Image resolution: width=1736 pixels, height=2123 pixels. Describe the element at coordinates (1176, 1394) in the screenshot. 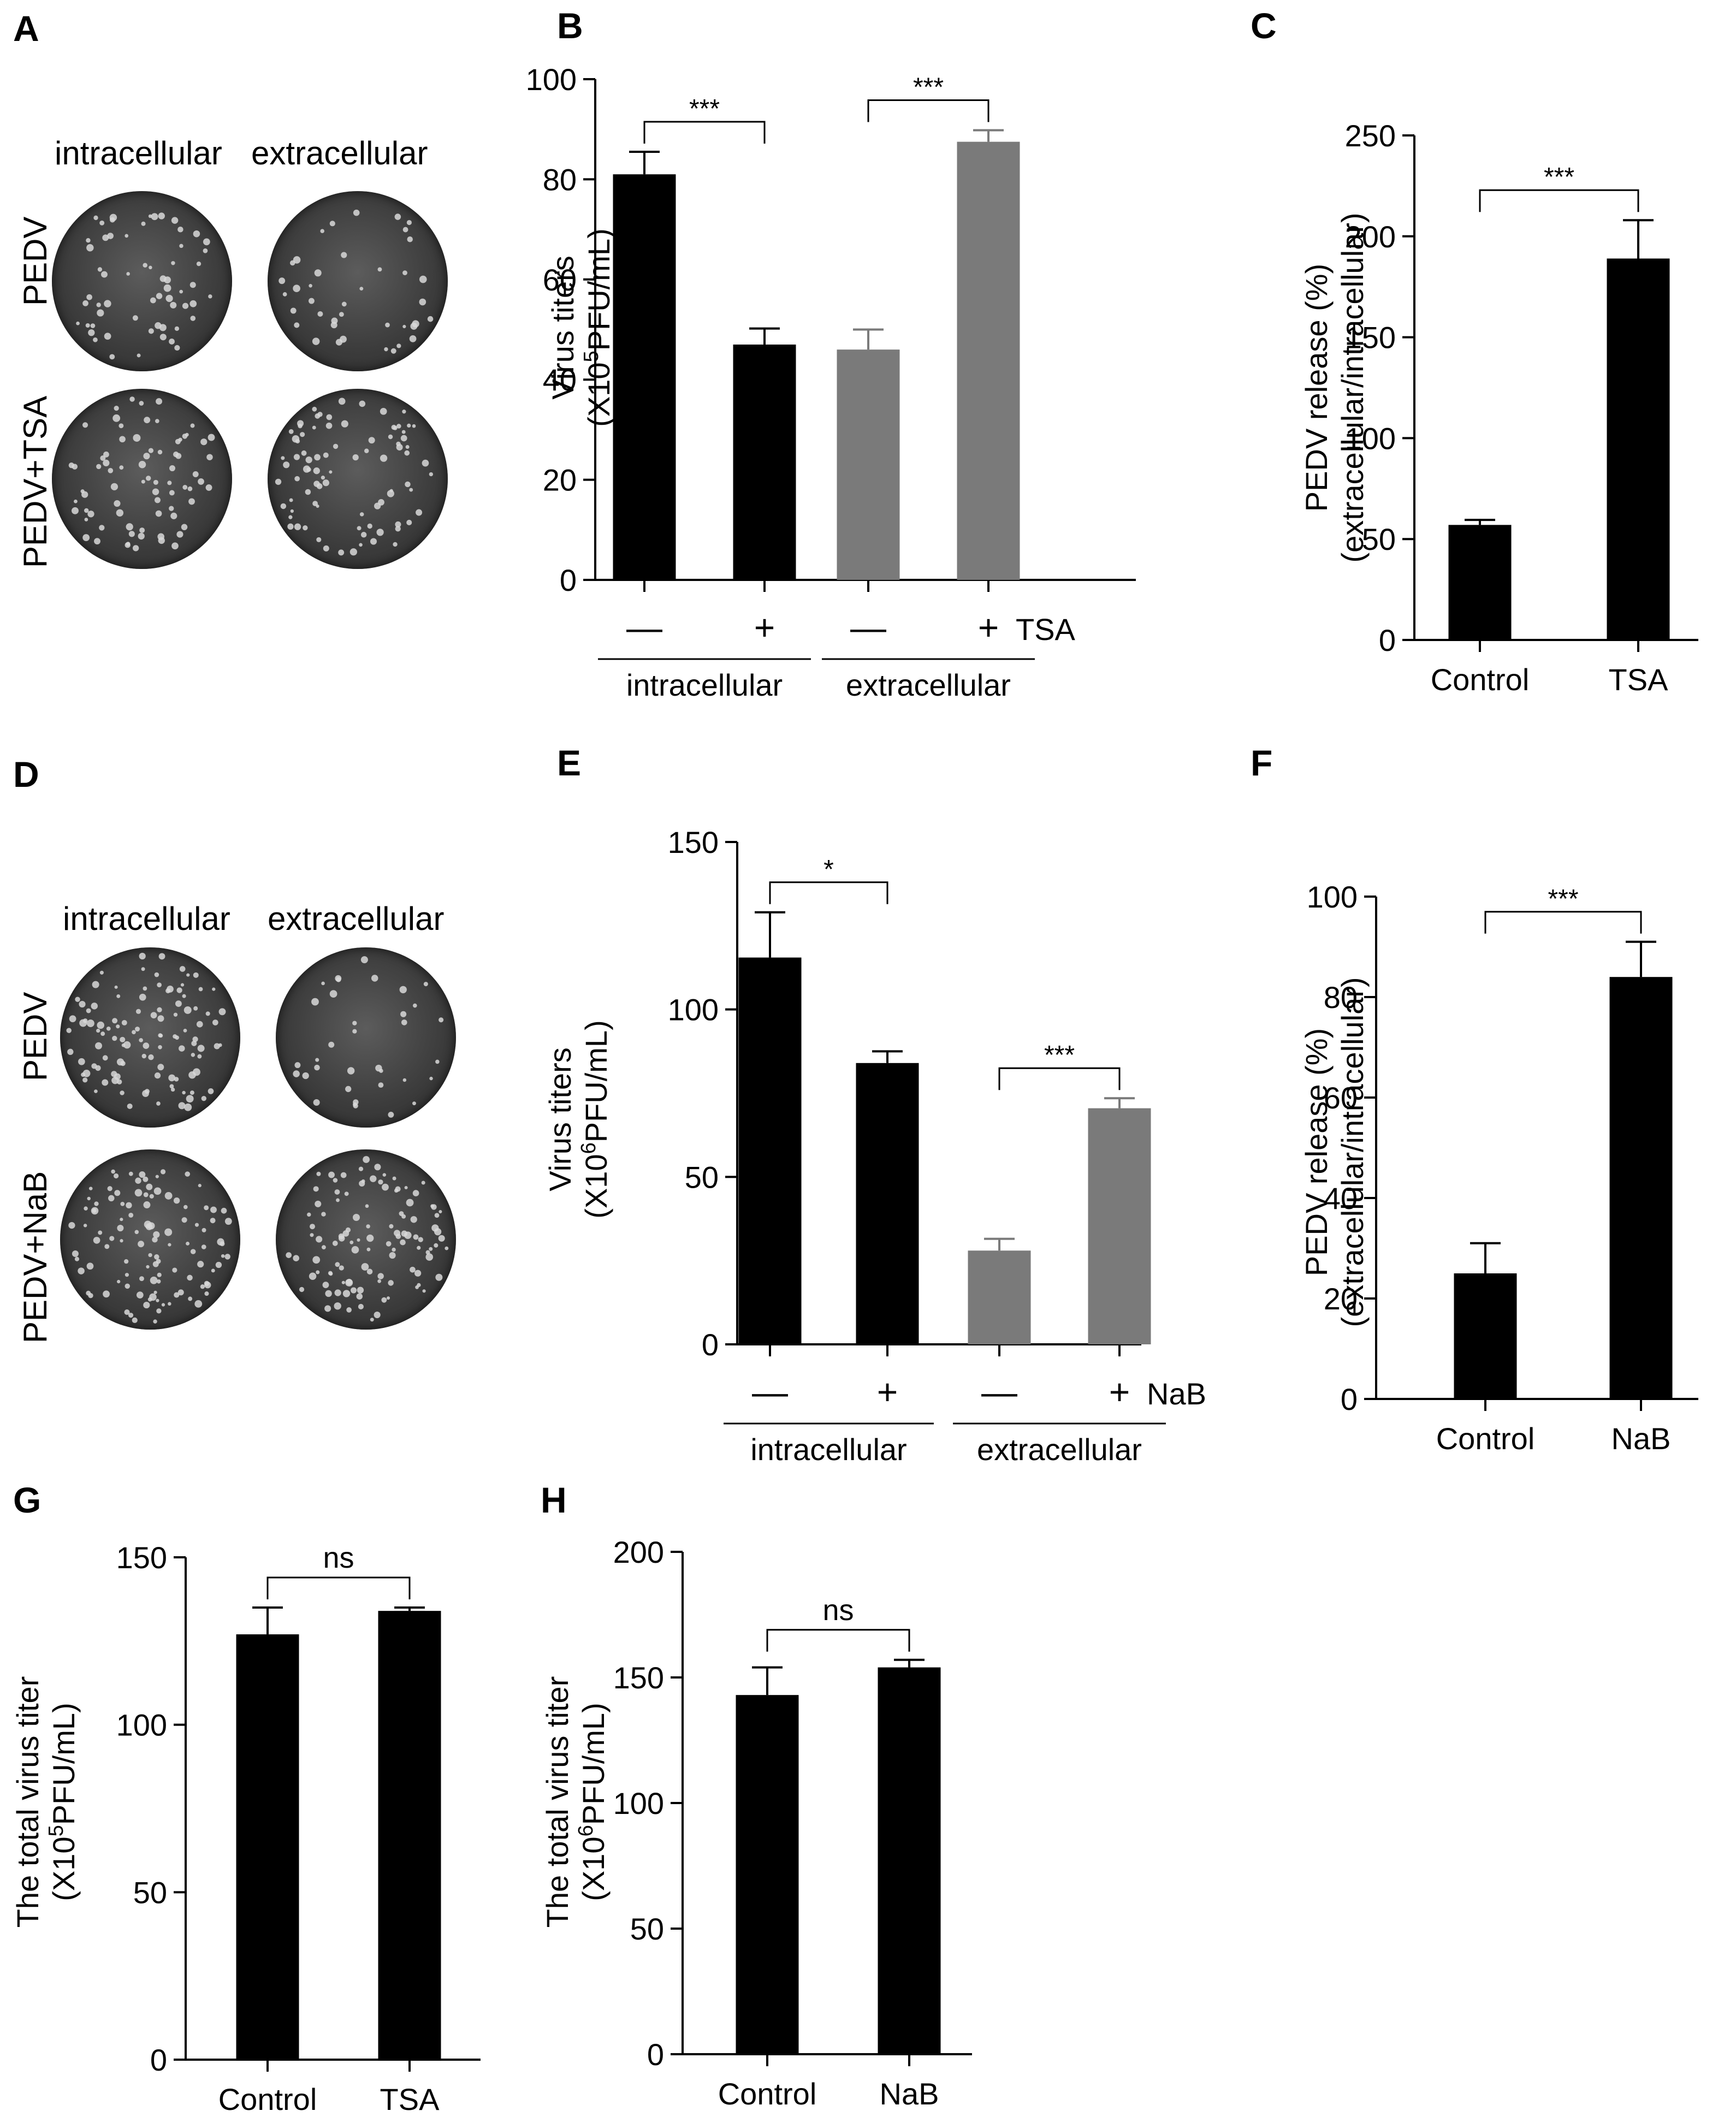

I see `treatment-label: NaB` at that location.